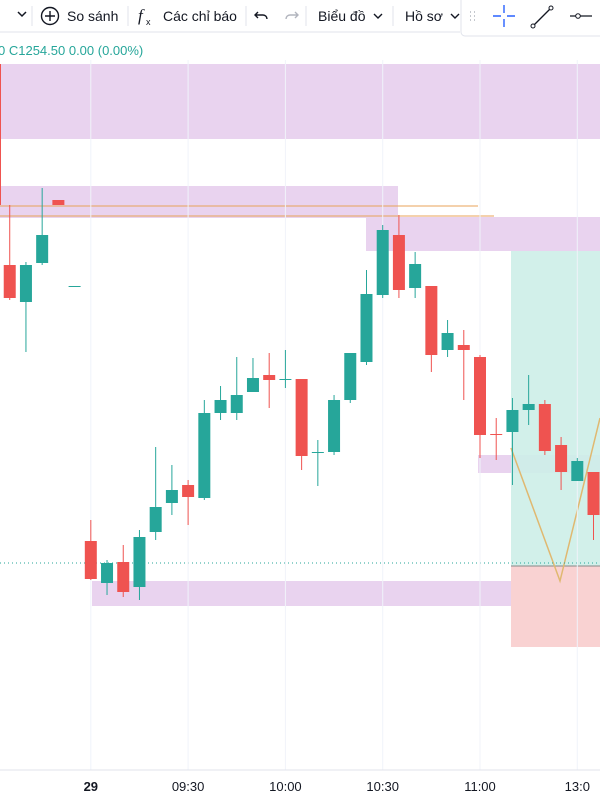 The width and height of the screenshot is (600, 800). Describe the element at coordinates (188, 786) in the screenshot. I see `x-tick-label: 09:30` at that location.